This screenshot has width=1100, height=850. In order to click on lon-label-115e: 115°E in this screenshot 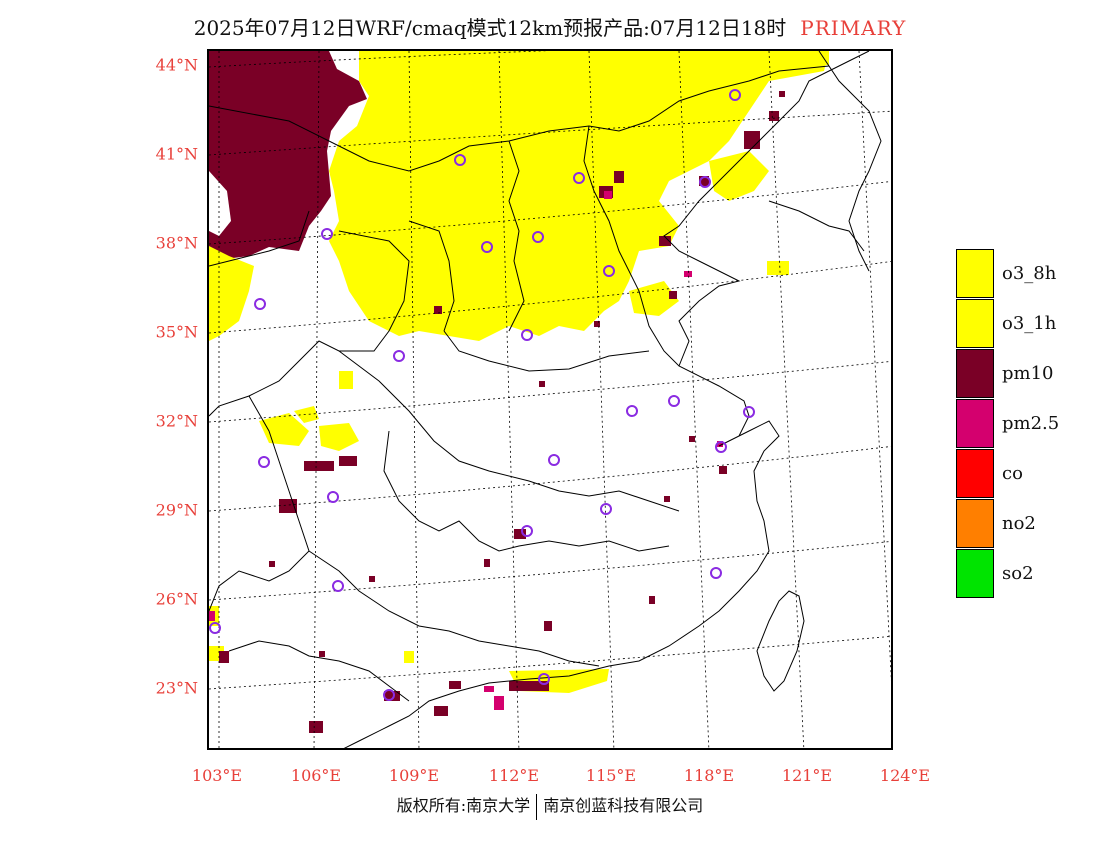, I will do `click(611, 775)`.